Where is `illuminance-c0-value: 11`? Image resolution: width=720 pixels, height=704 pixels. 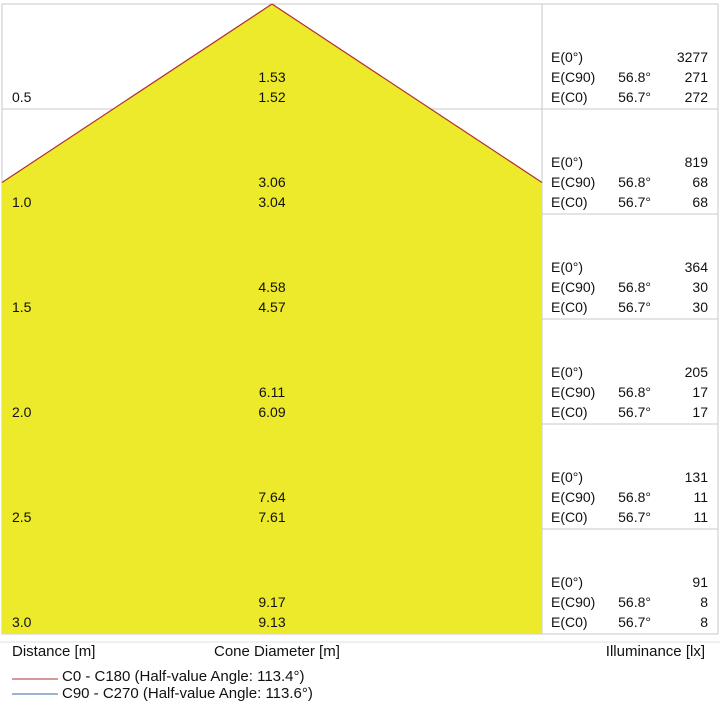 illuminance-c0-value: 11 is located at coordinates (700, 517).